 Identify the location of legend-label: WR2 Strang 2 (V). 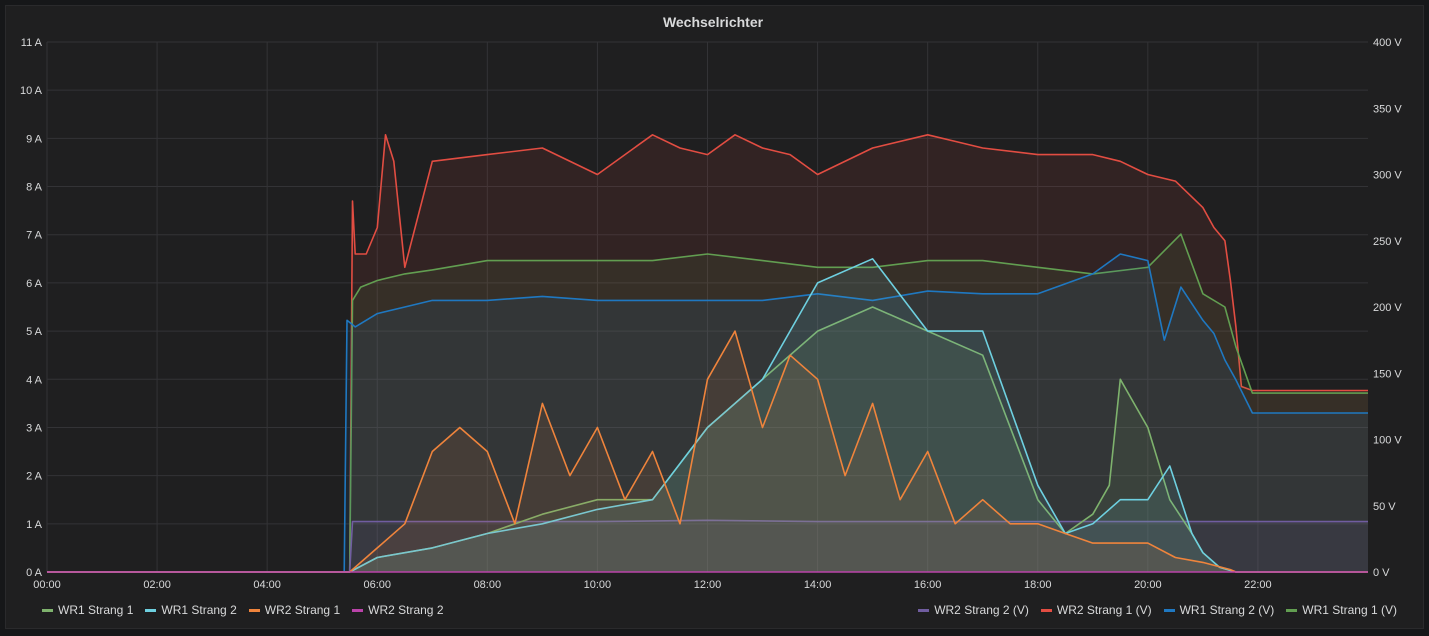
(981, 610).